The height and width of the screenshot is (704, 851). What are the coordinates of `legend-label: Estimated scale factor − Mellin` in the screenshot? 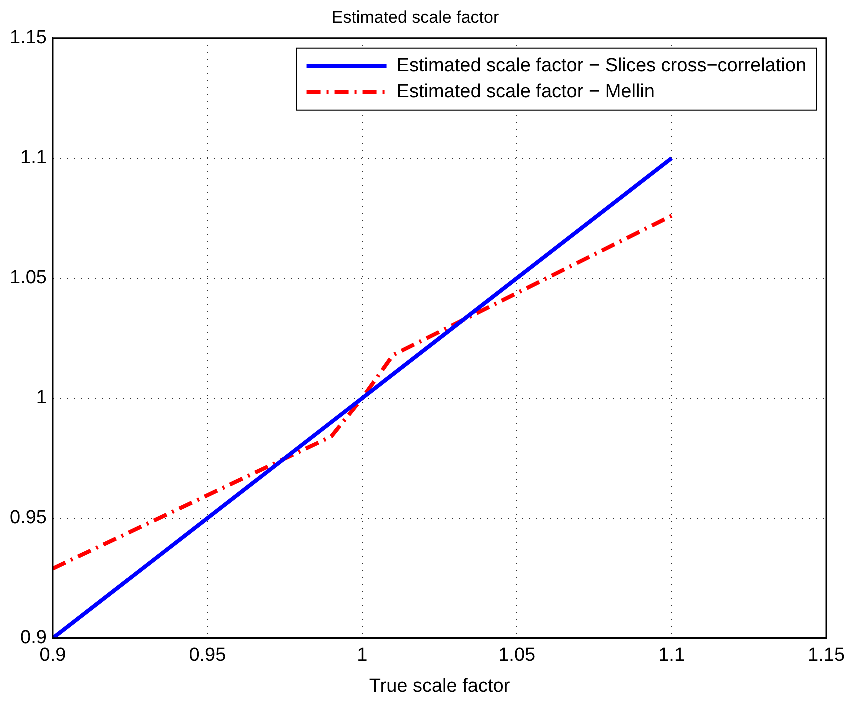 It's located at (525, 92).